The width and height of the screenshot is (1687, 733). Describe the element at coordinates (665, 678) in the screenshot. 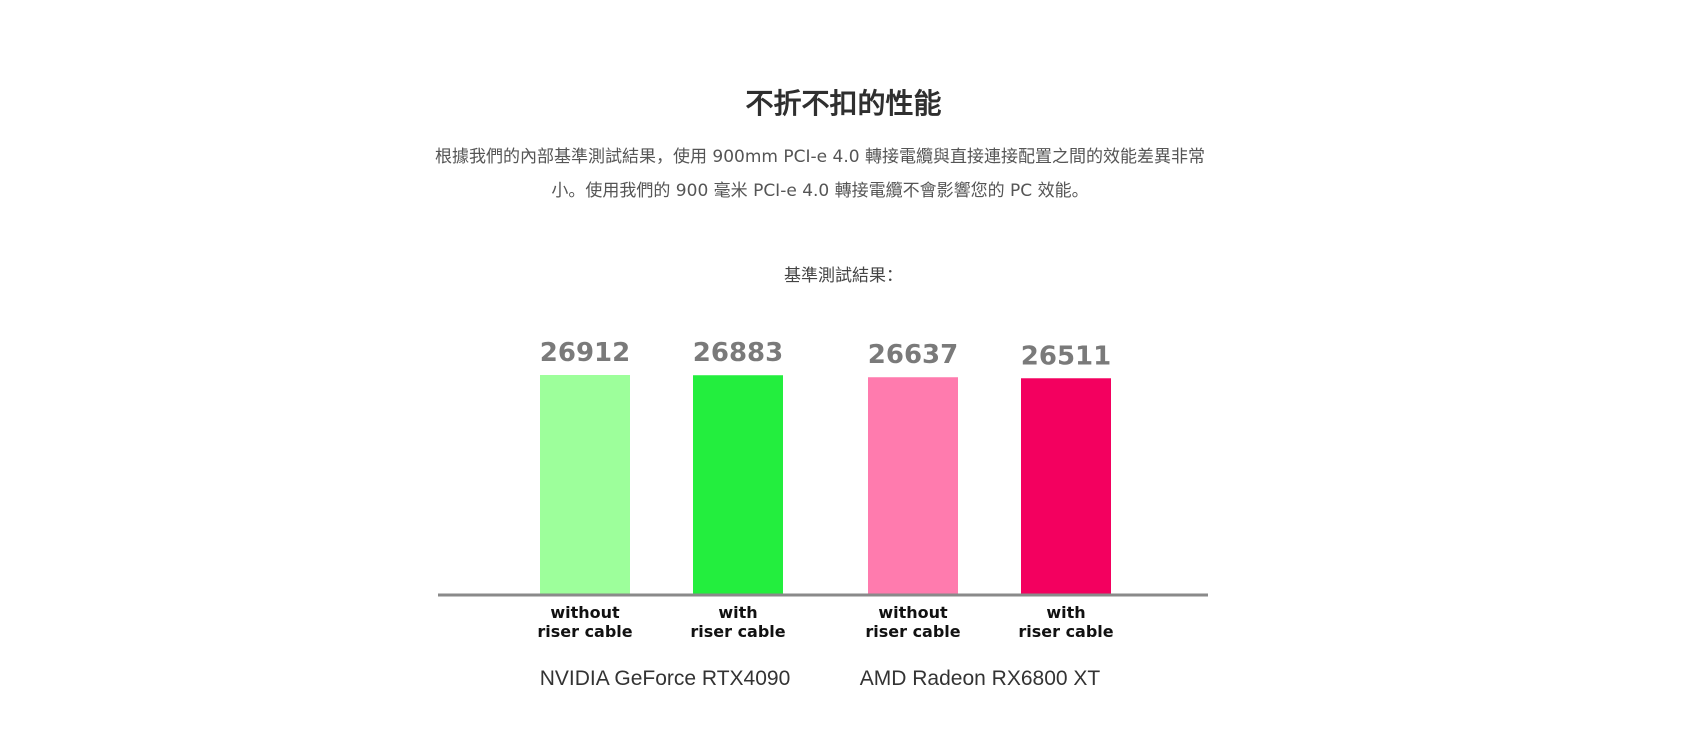

I see `group-label-1: NVIDIA GeForce RTX4090` at that location.